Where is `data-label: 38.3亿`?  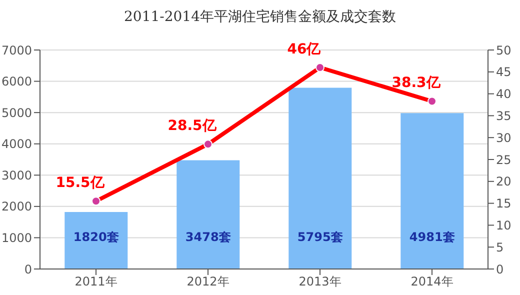
data-label: 38.3亿 is located at coordinates (417, 83).